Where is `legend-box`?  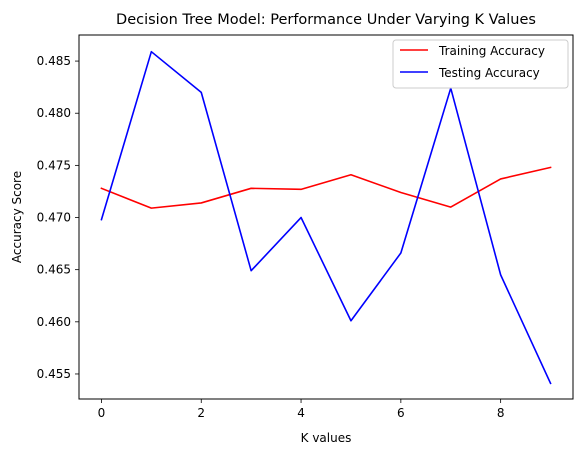 legend-box is located at coordinates (480, 64).